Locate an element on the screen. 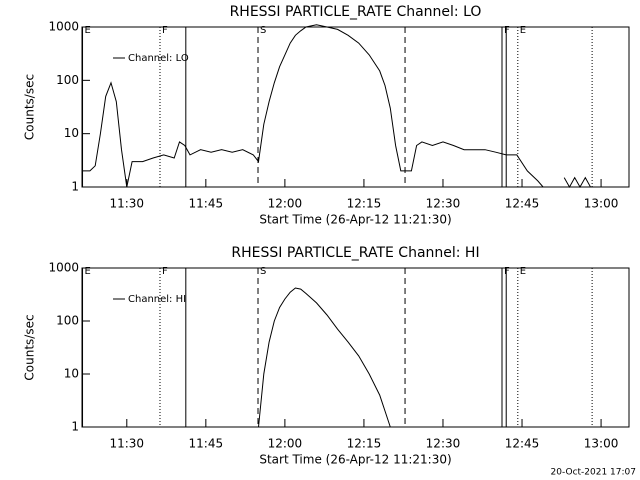 This screenshot has height=480, width=640. legend-label: Channel: LO is located at coordinates (158, 58).